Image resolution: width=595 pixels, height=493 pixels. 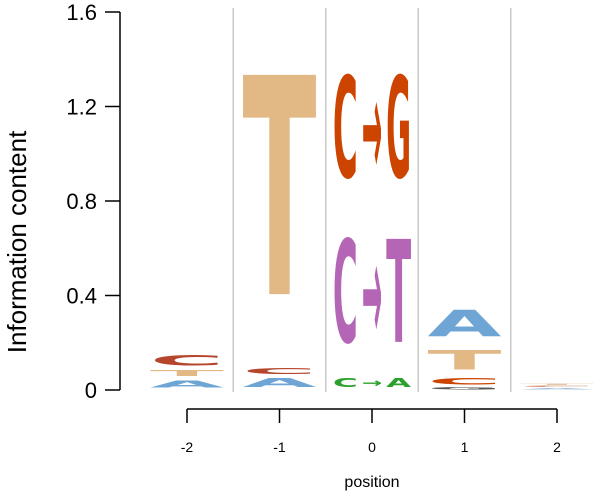 What do you see at coordinates (187, 447) in the screenshot?
I see `x-tick-label: -2` at bounding box center [187, 447].